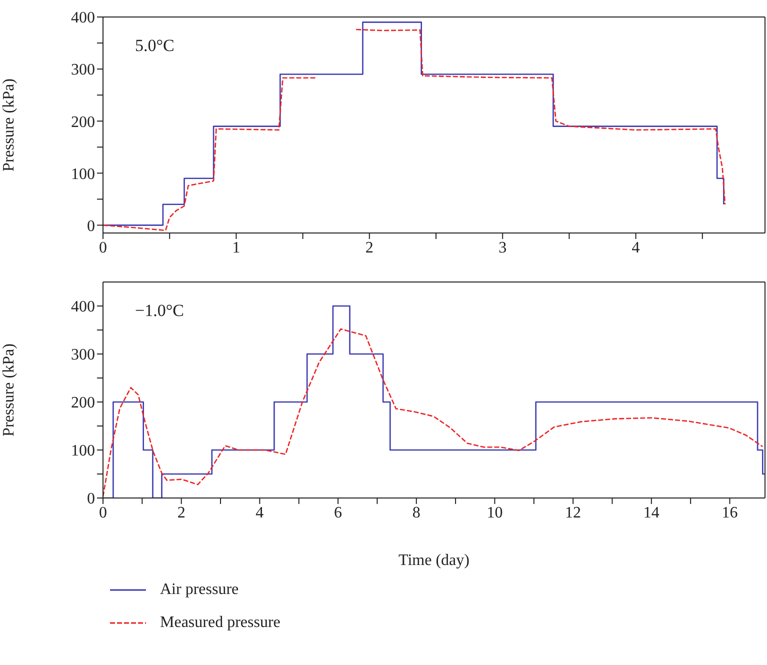 The width and height of the screenshot is (767, 665). What do you see at coordinates (199, 589) in the screenshot?
I see `legend-label: Air pressure` at bounding box center [199, 589].